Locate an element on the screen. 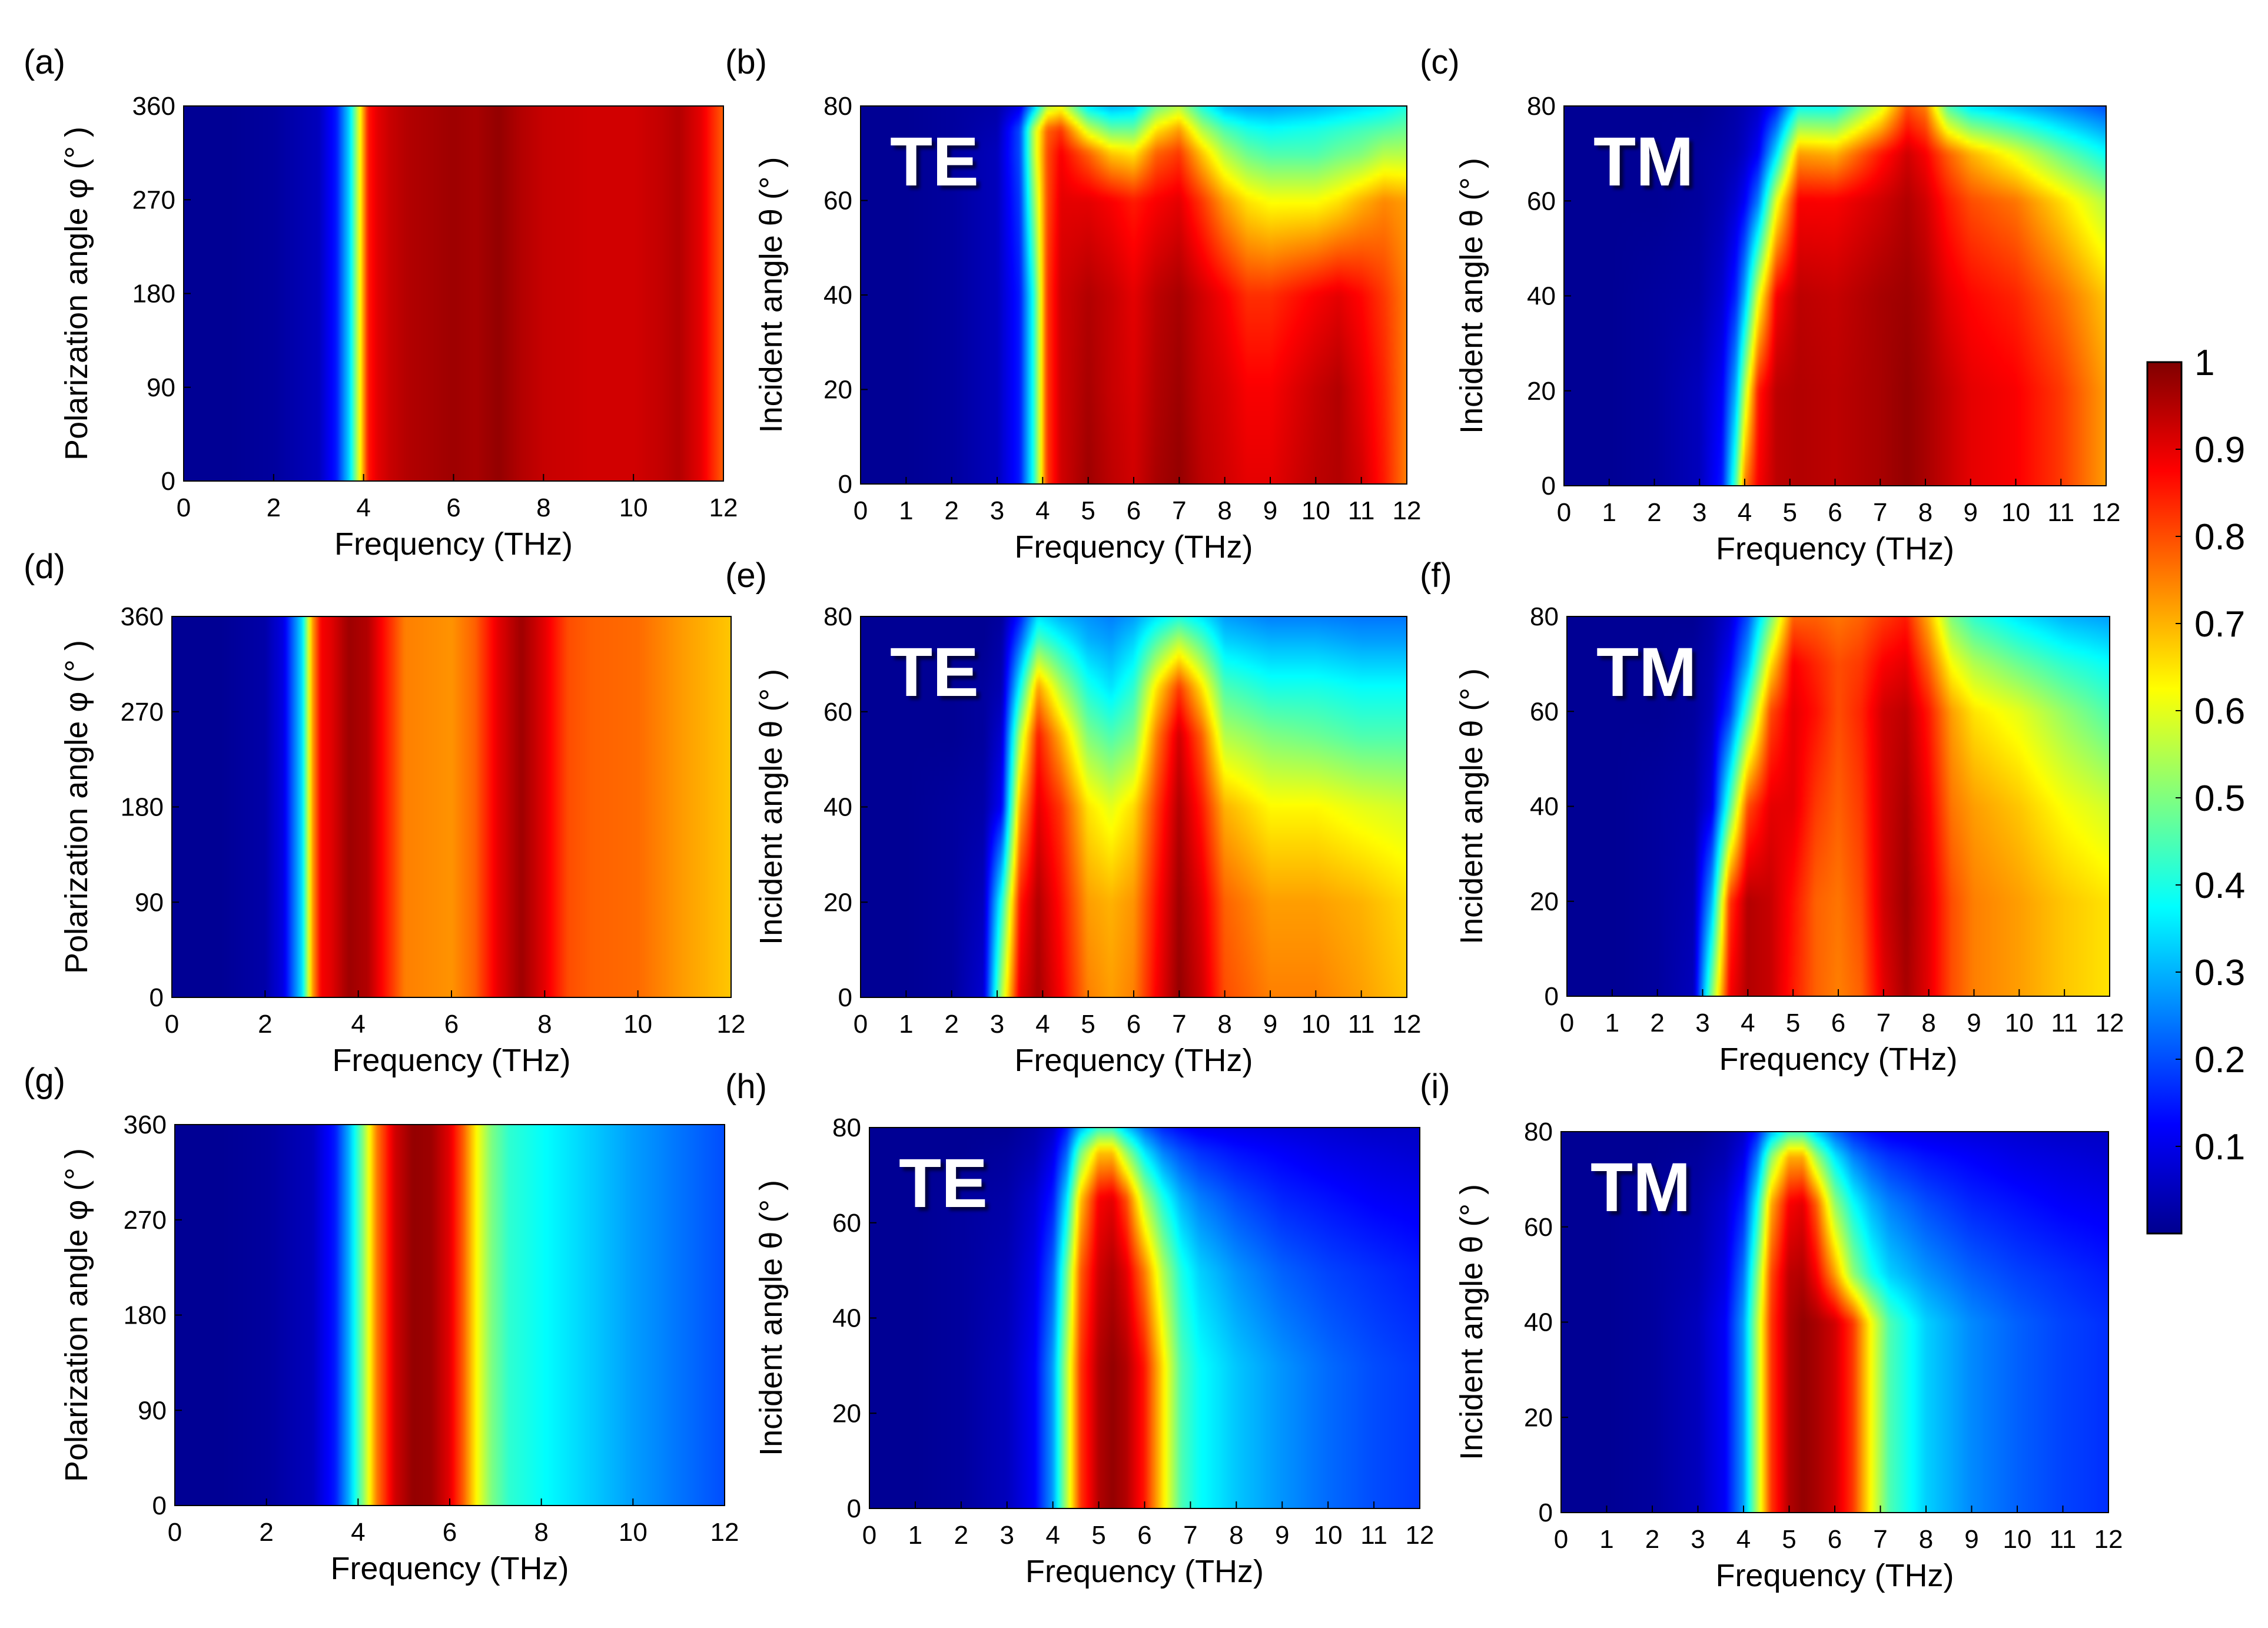  panel-label-c: (c) is located at coordinates (1440, 62).